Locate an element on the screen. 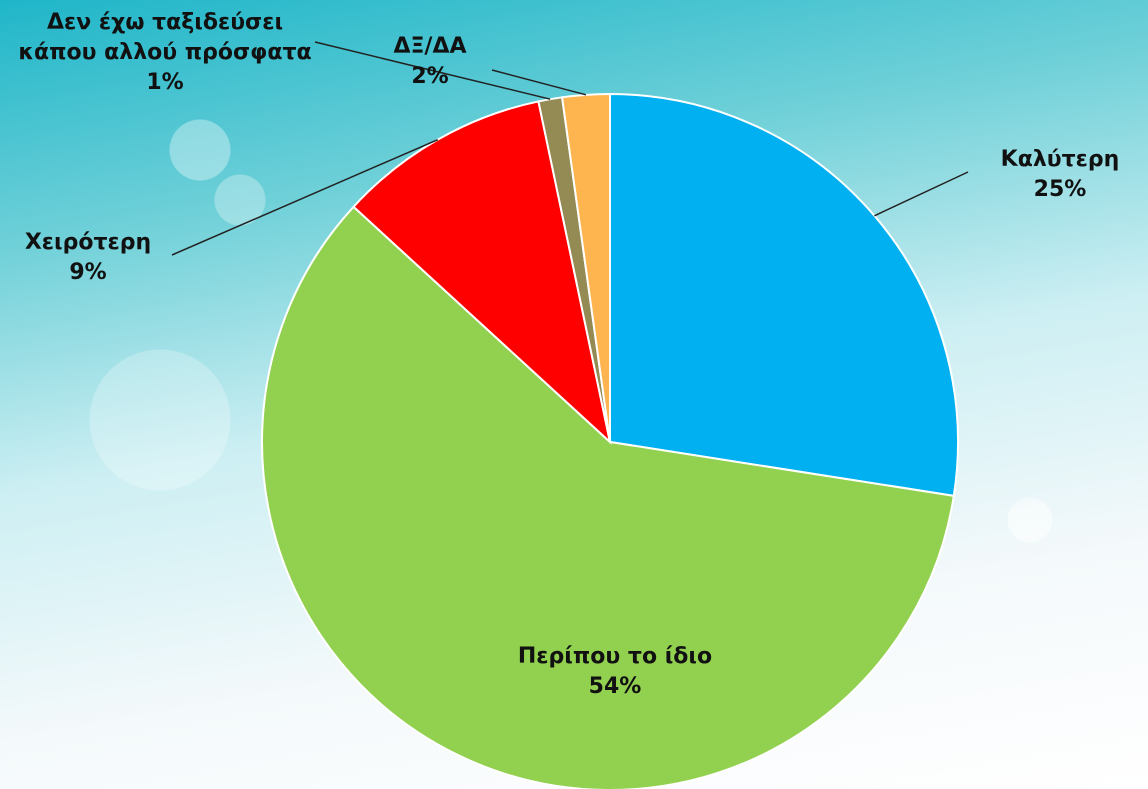 The image size is (1148, 789). category-label: ΔΞ/ΔΑ is located at coordinates (430, 46).